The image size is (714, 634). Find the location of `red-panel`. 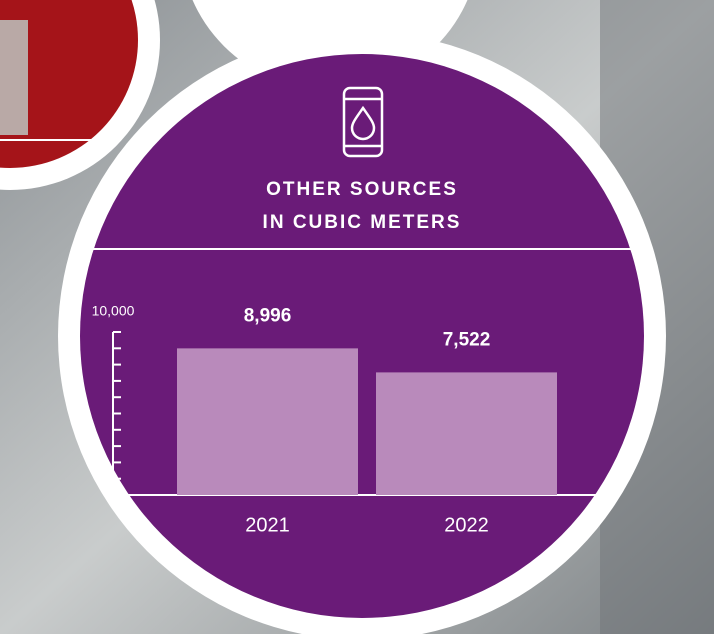

red-panel is located at coordinates (14, 77).